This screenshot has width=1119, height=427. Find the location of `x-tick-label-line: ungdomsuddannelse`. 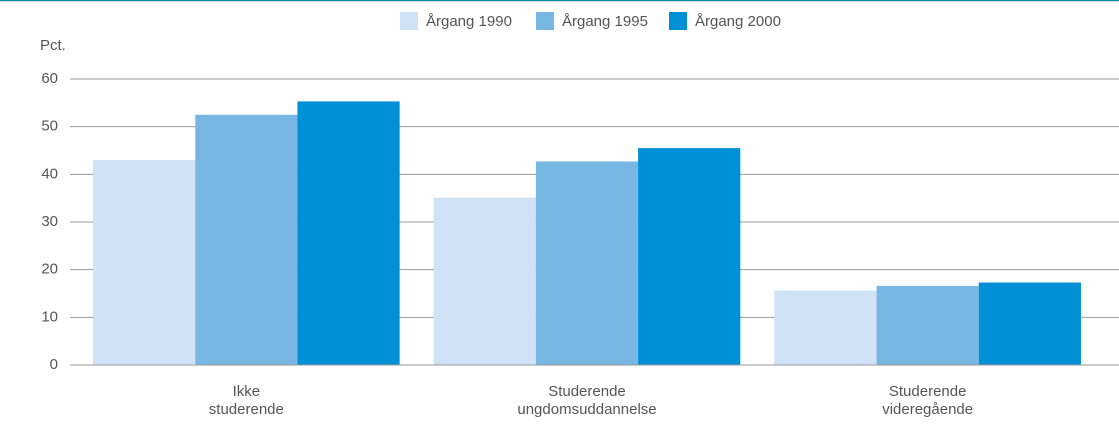

x-tick-label-line: ungdomsuddannelse is located at coordinates (586, 409).